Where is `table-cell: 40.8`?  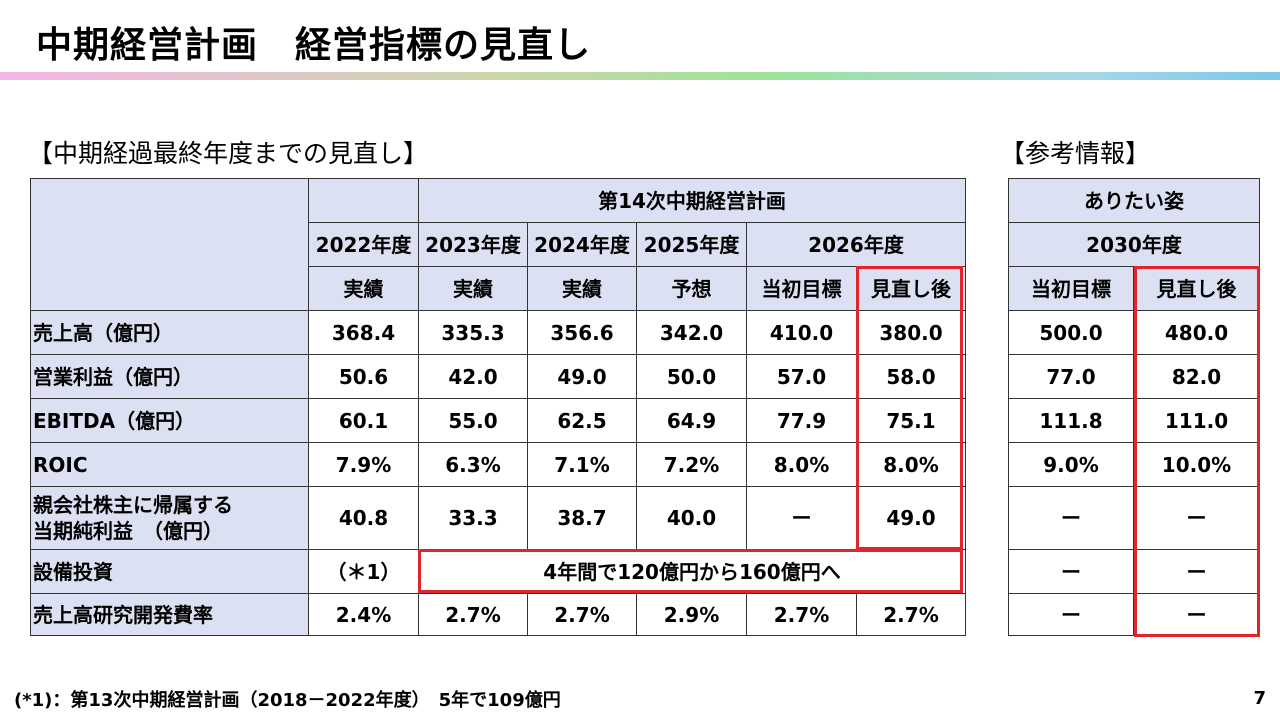
table-cell: 40.8 is located at coordinates (363, 518).